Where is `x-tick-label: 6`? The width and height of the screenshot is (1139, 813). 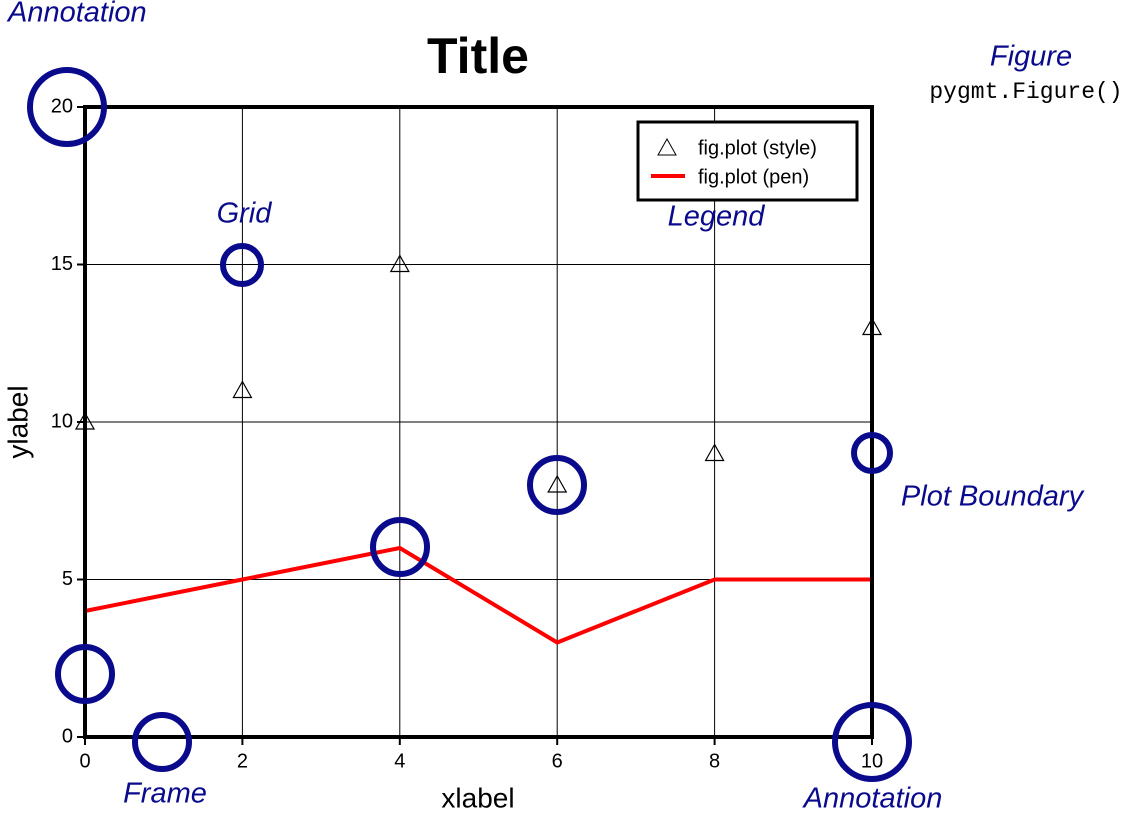 x-tick-label: 6 is located at coordinates (557, 761).